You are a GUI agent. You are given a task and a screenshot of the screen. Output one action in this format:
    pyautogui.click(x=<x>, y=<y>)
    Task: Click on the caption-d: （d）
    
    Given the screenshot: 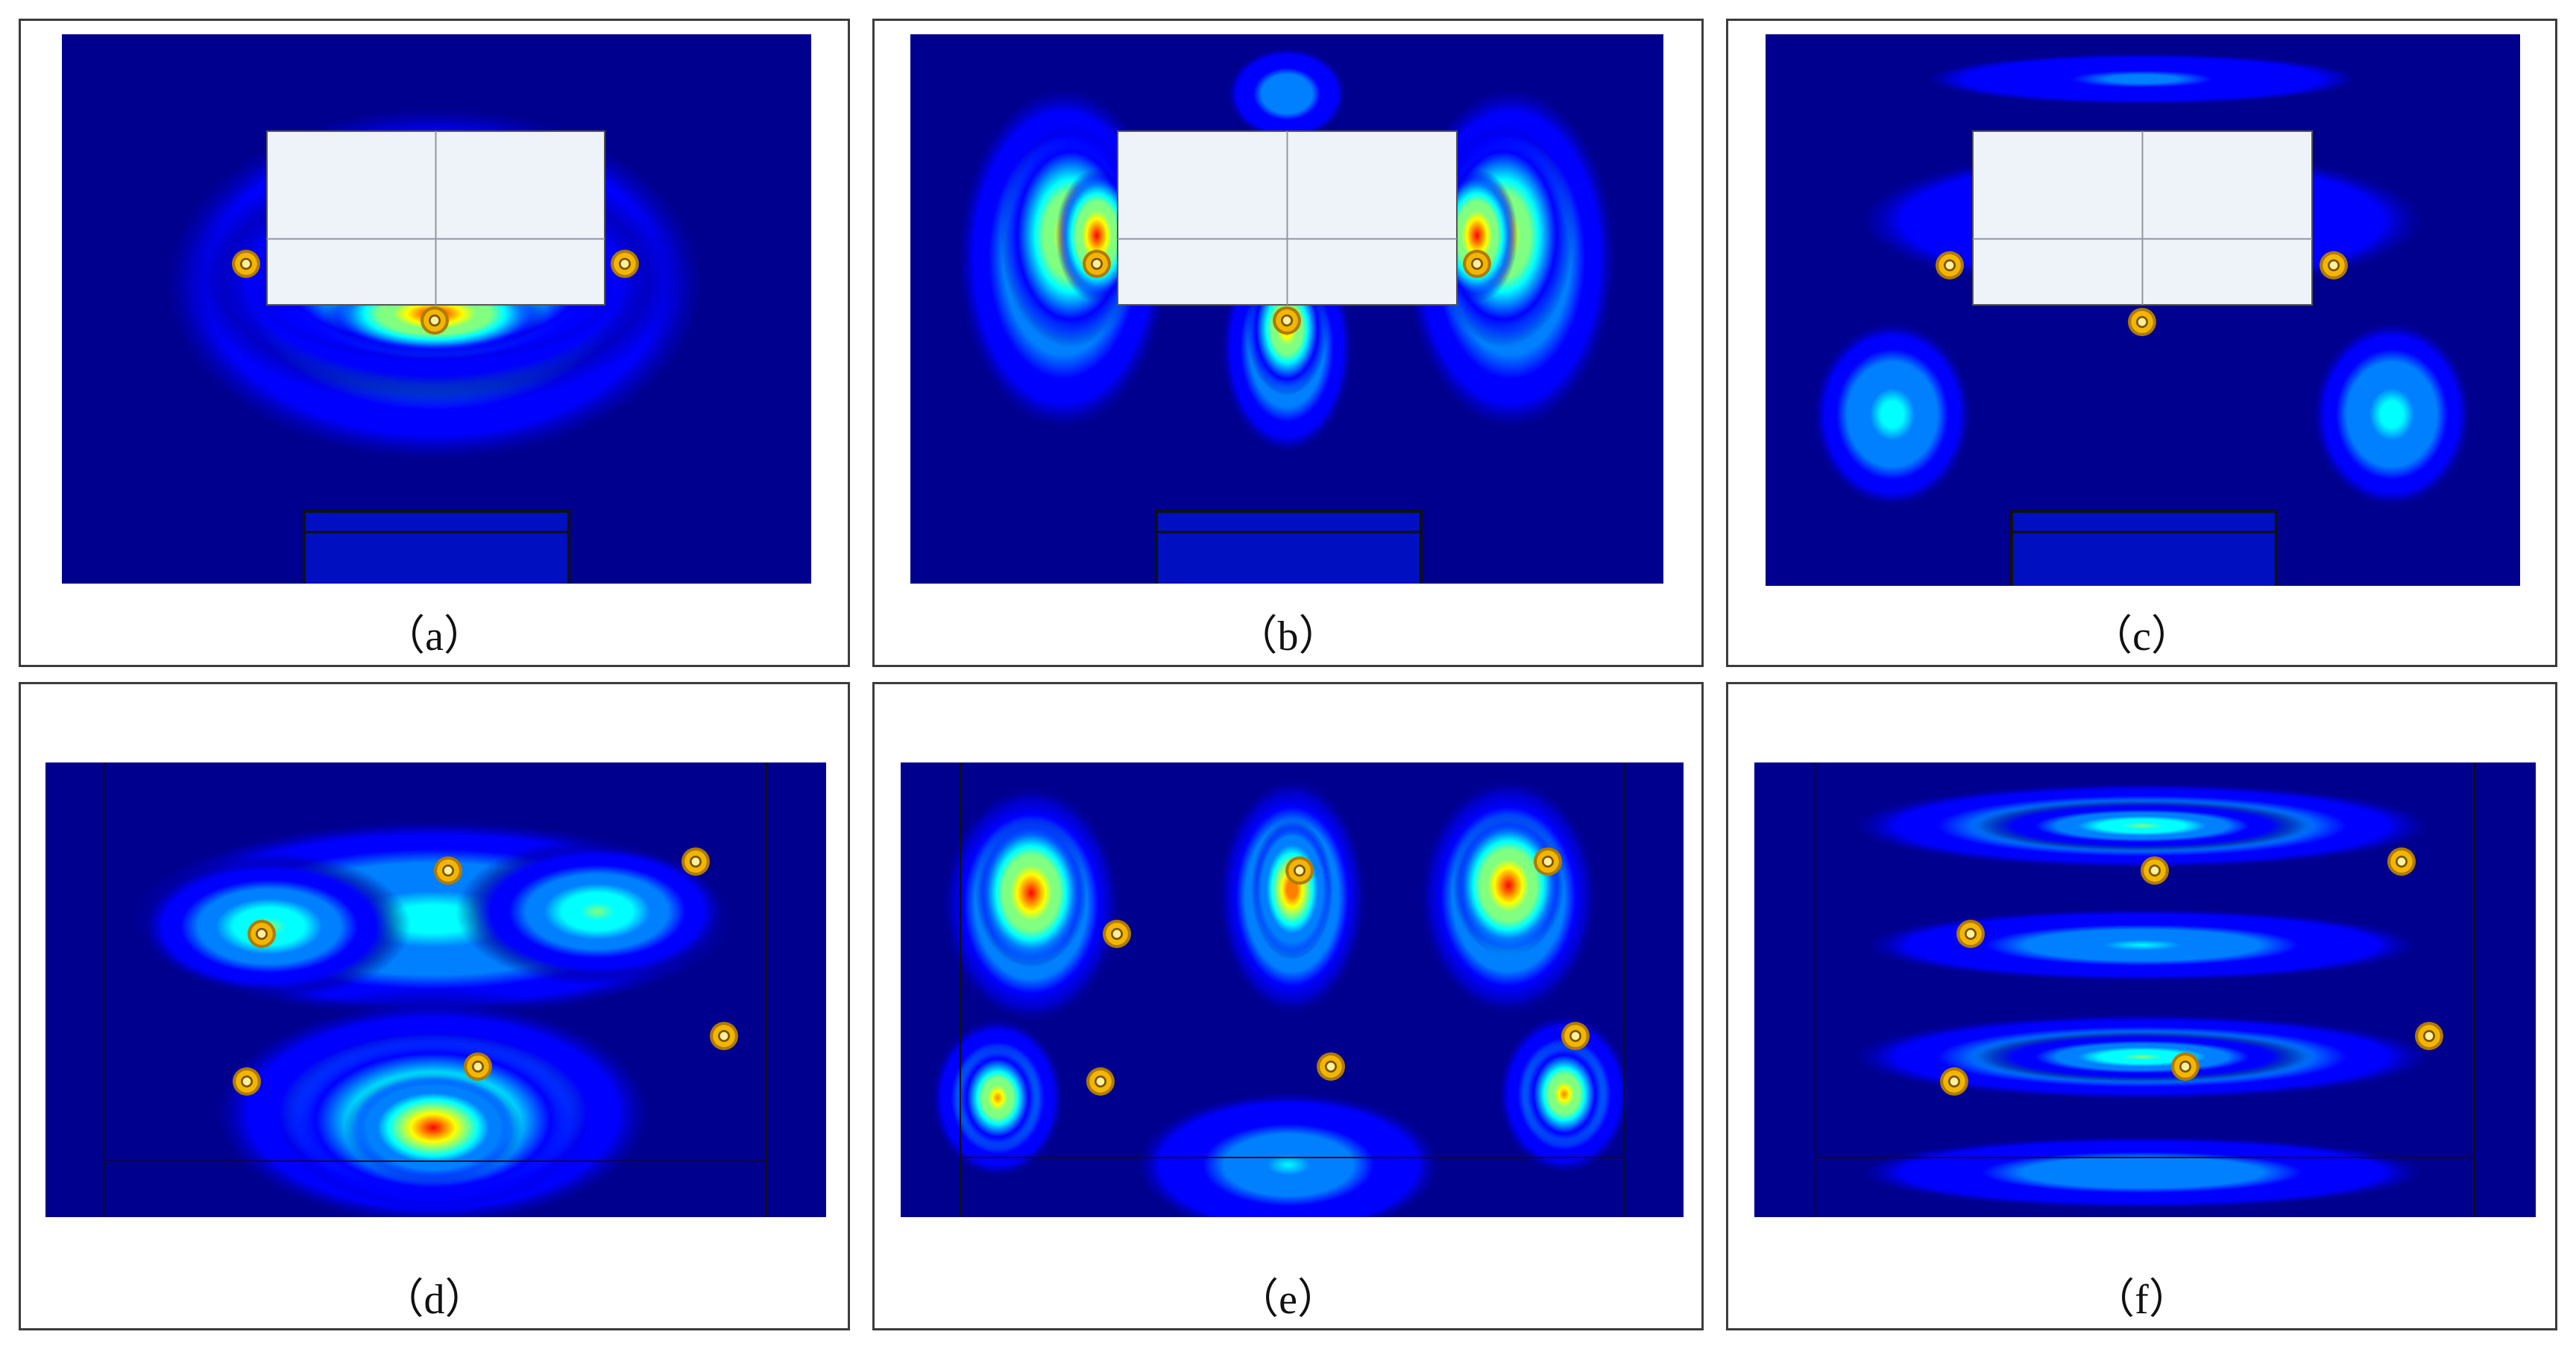 What is the action you would take?
    pyautogui.click(x=434, y=1300)
    